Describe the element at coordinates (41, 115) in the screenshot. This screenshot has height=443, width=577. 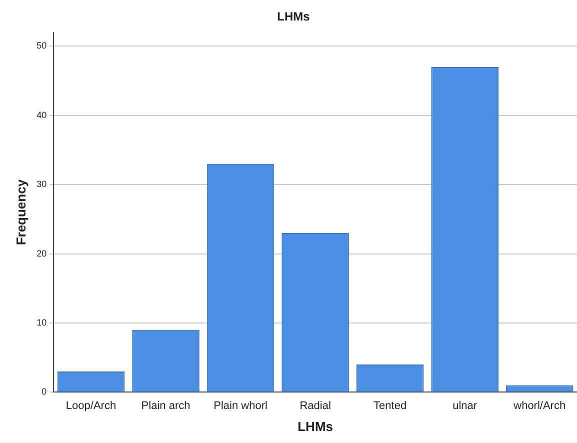
I see `y-tick-label: 40` at that location.